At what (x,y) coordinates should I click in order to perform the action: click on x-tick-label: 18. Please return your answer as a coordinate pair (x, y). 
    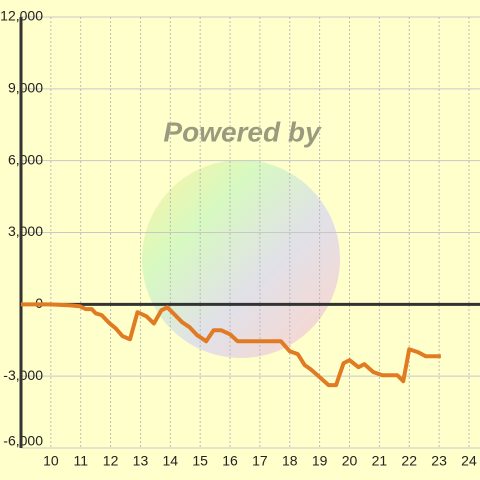
    Looking at the image, I should click on (290, 461).